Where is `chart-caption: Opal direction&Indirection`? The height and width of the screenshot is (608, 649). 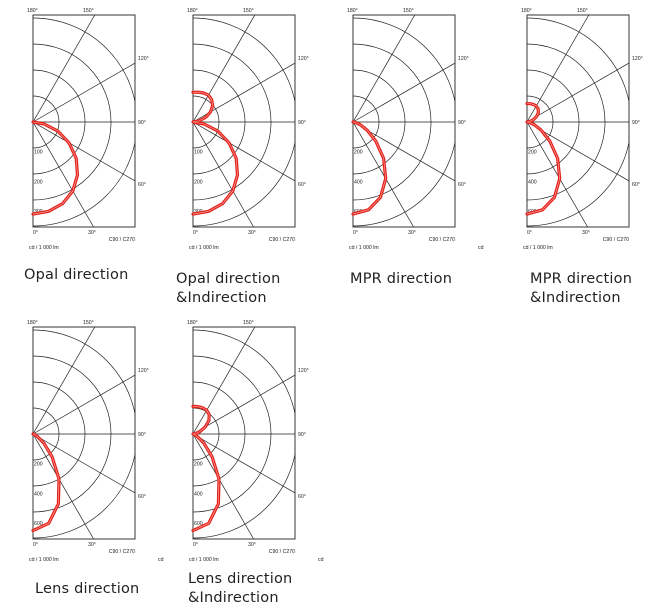 chart-caption: Opal direction&Indirection is located at coordinates (228, 289).